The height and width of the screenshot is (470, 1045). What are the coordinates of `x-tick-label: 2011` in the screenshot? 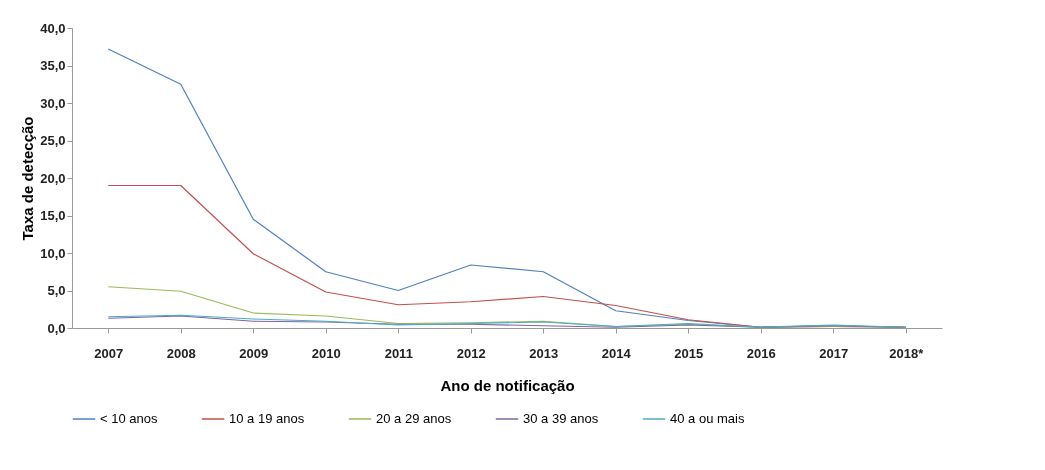 It's located at (398, 353).